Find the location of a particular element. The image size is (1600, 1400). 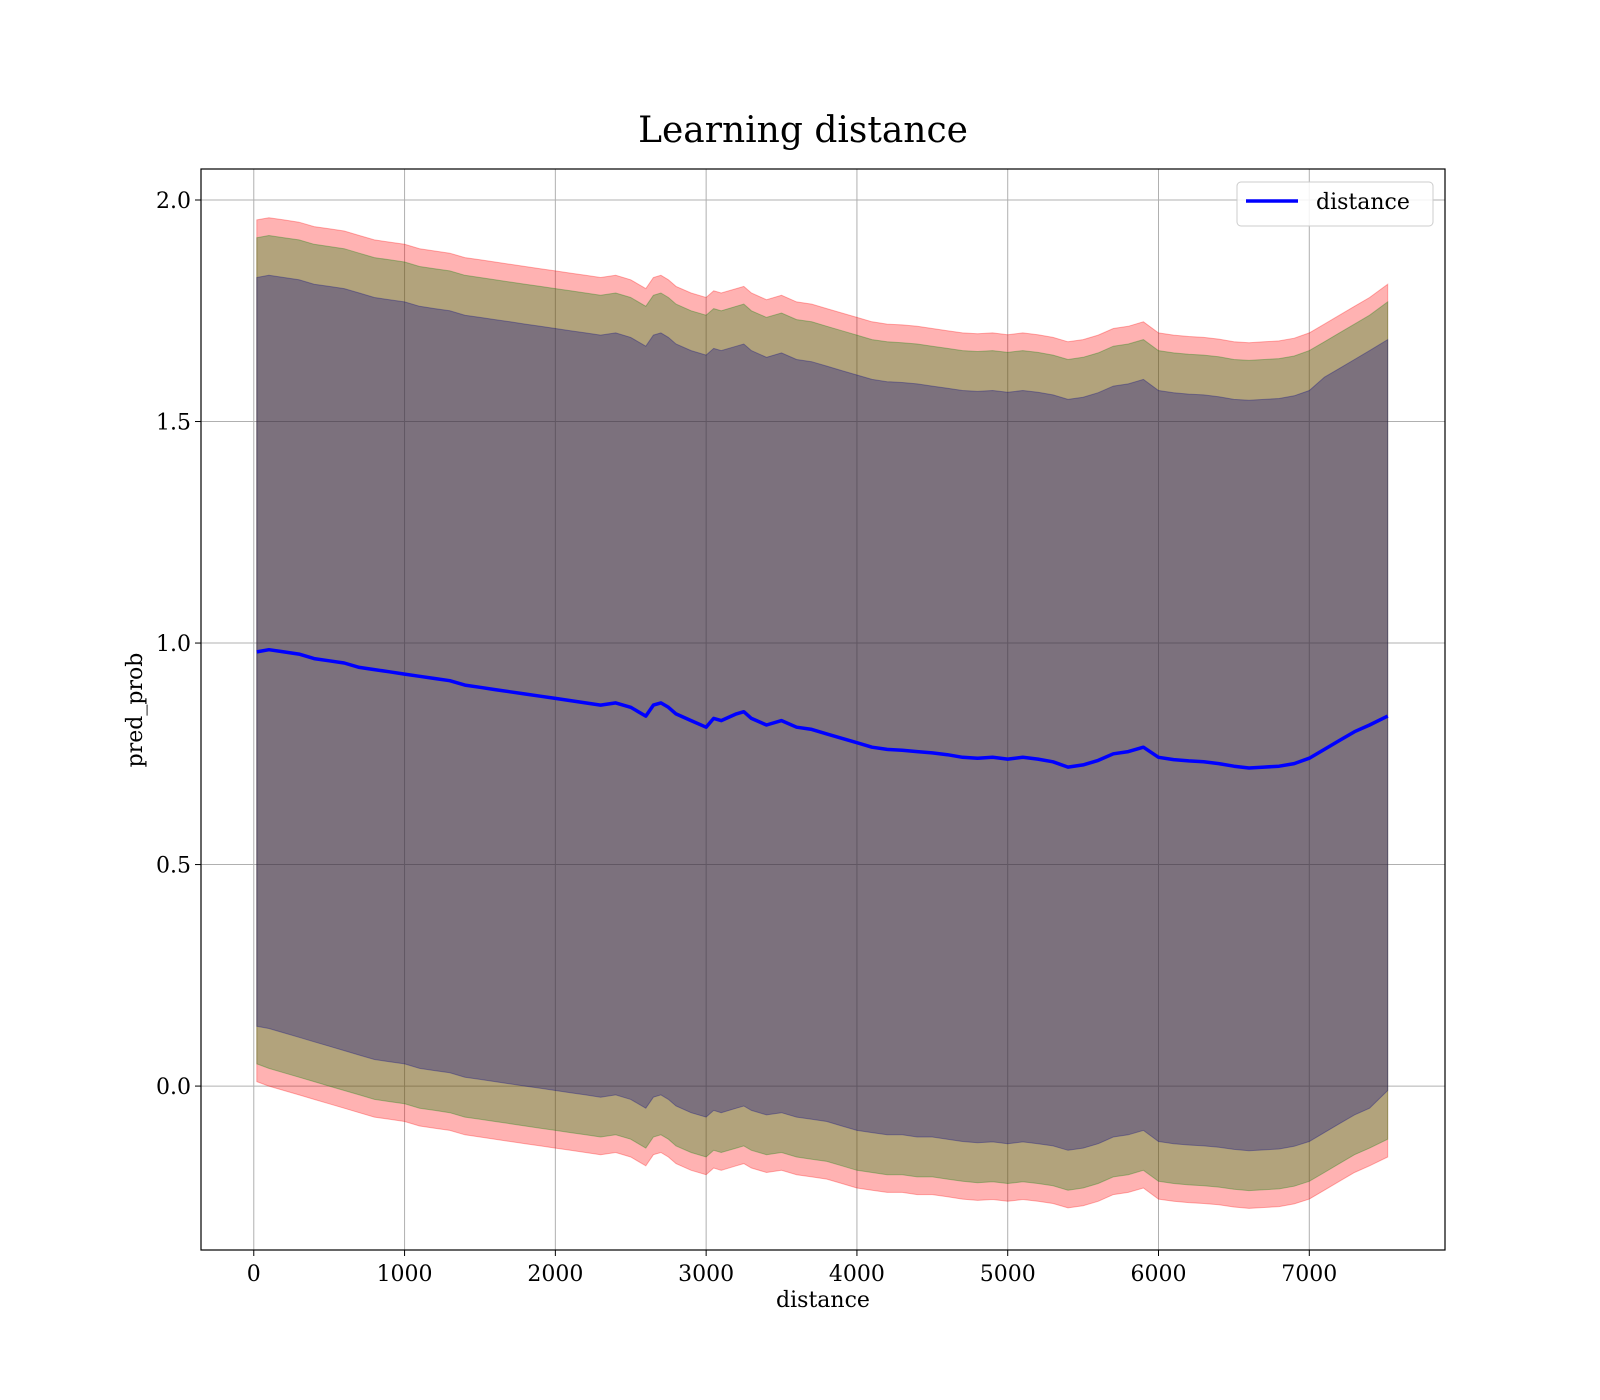

y-tick-label: 0.5 is located at coordinates (173, 866).